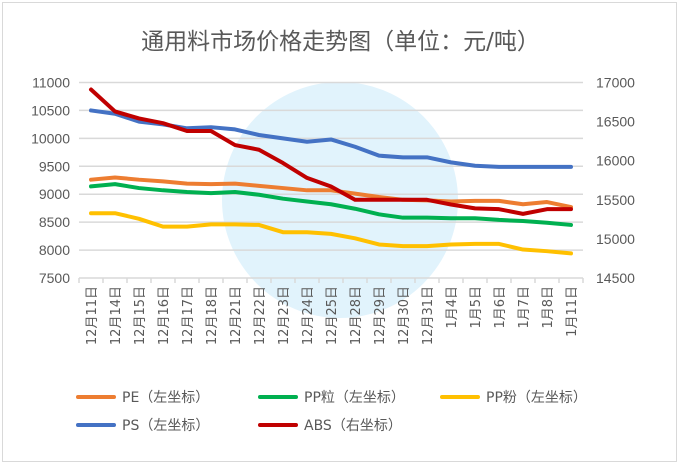 This screenshot has height=466, width=681. I want to click on x-axis-tick-label: 12月17日, so click(188, 315).